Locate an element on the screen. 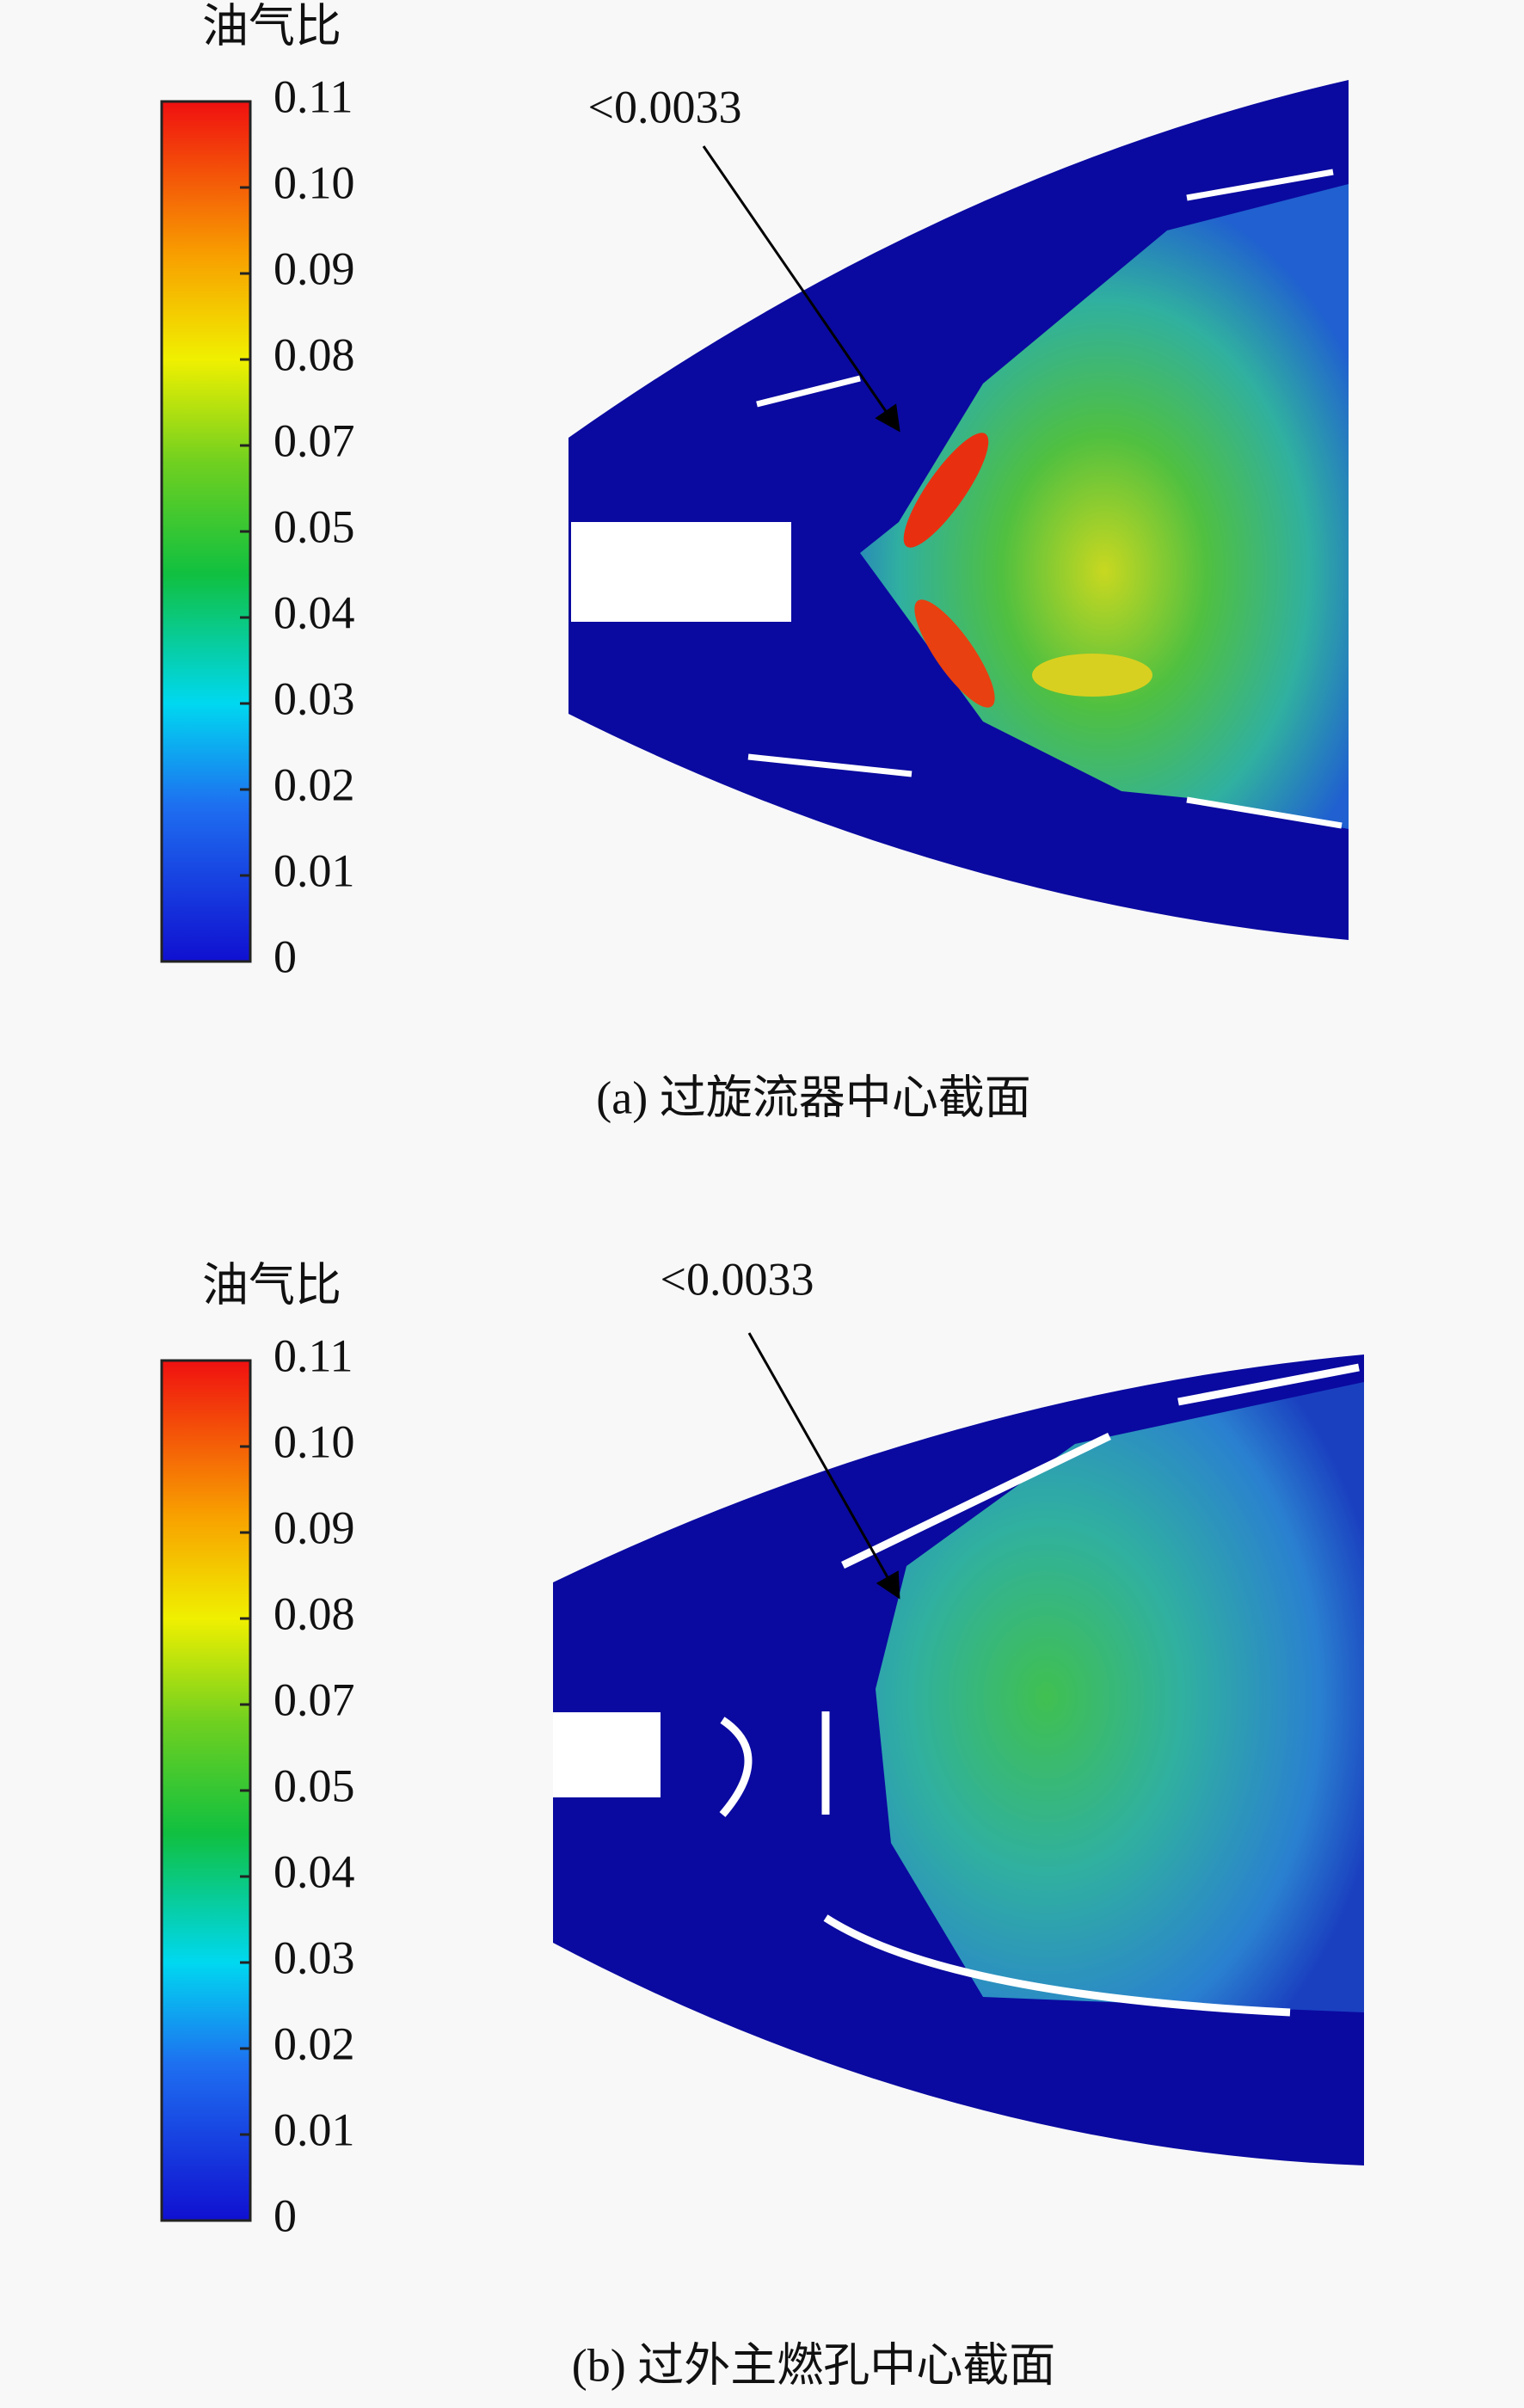 The width and height of the screenshot is (1524, 2408). caption: (b) 过外主燃孔中心截面 is located at coordinates (813, 2365).